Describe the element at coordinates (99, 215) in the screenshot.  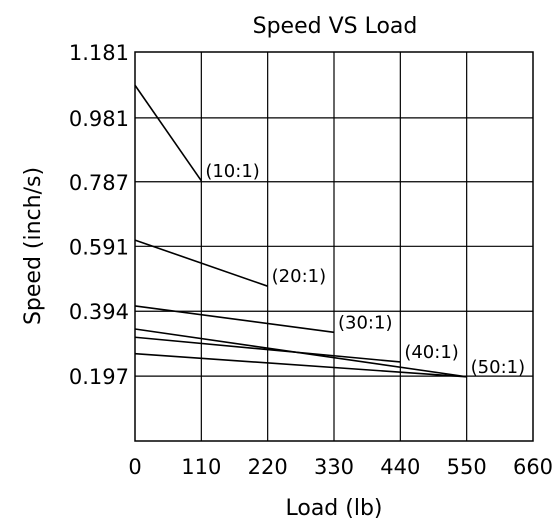
I see `y-axis-ticks: 0.197 0.394 0.591 0.787 0.981 1.181` at that location.